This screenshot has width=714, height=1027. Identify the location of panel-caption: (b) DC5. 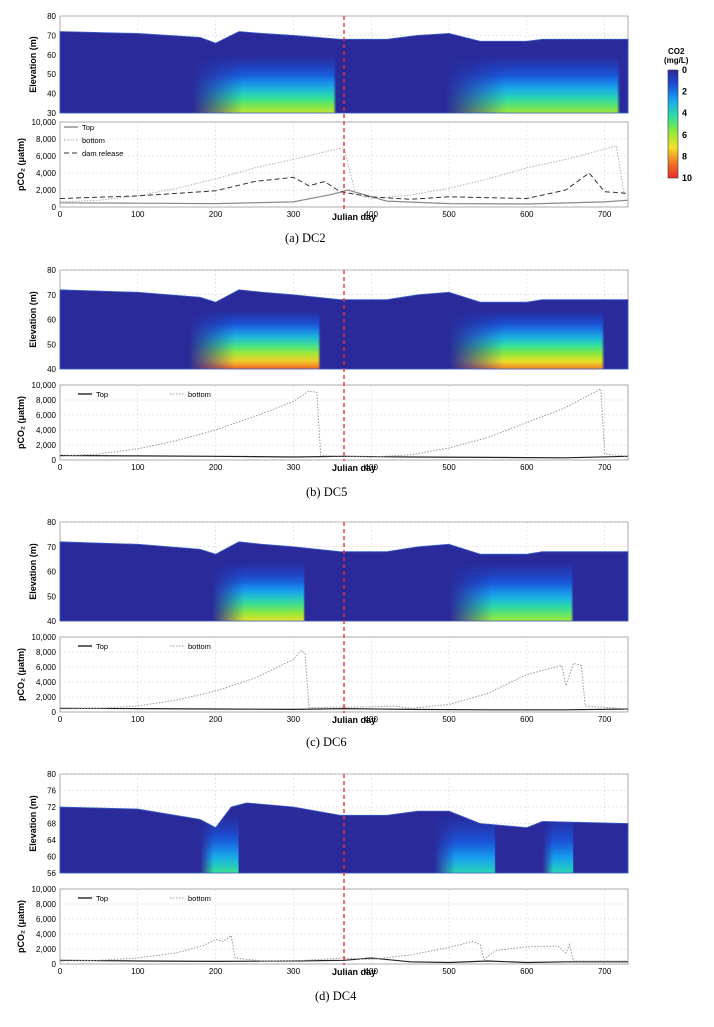
(326, 492).